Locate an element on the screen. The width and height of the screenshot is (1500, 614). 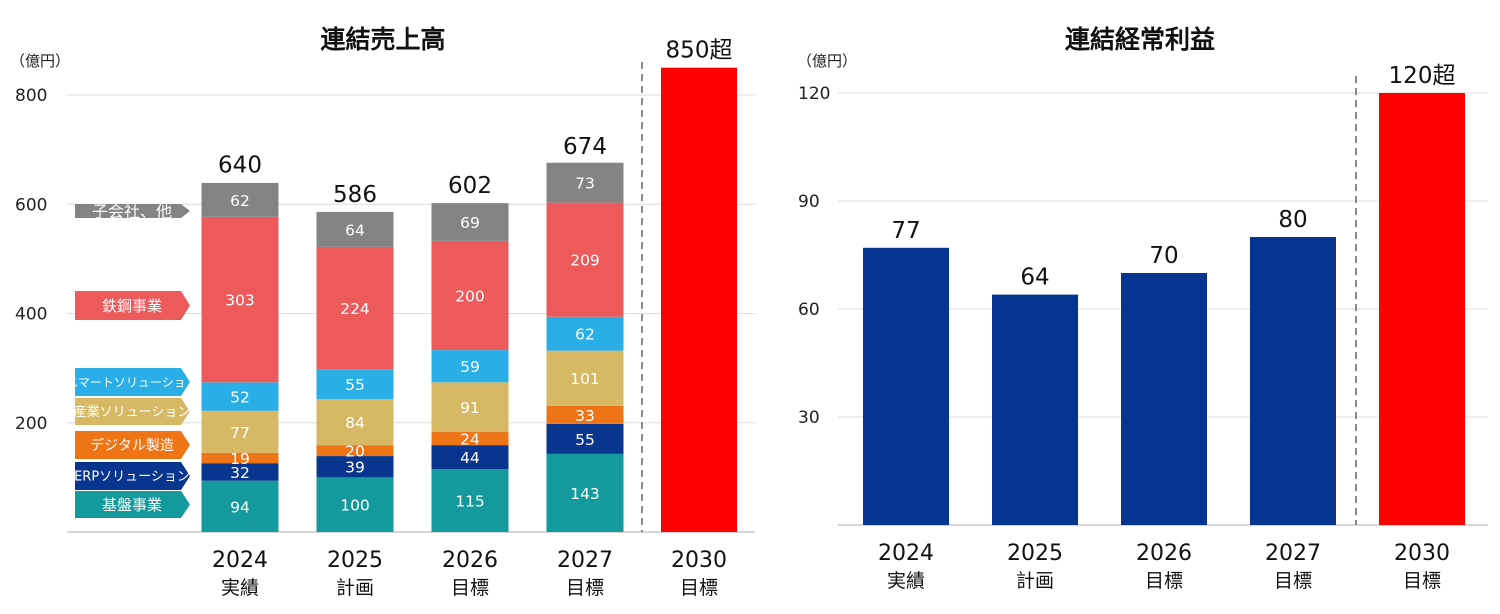
legend-label: ERPソリューション is located at coordinates (132, 477).